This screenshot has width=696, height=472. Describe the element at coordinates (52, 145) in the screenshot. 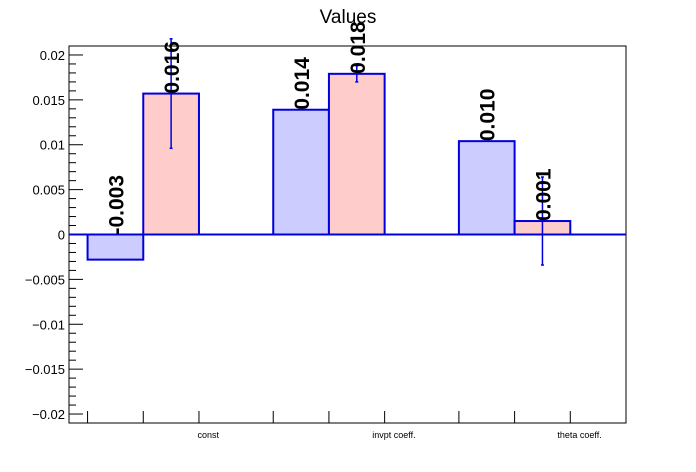

I see `y-tick-label: 0.01` at that location.